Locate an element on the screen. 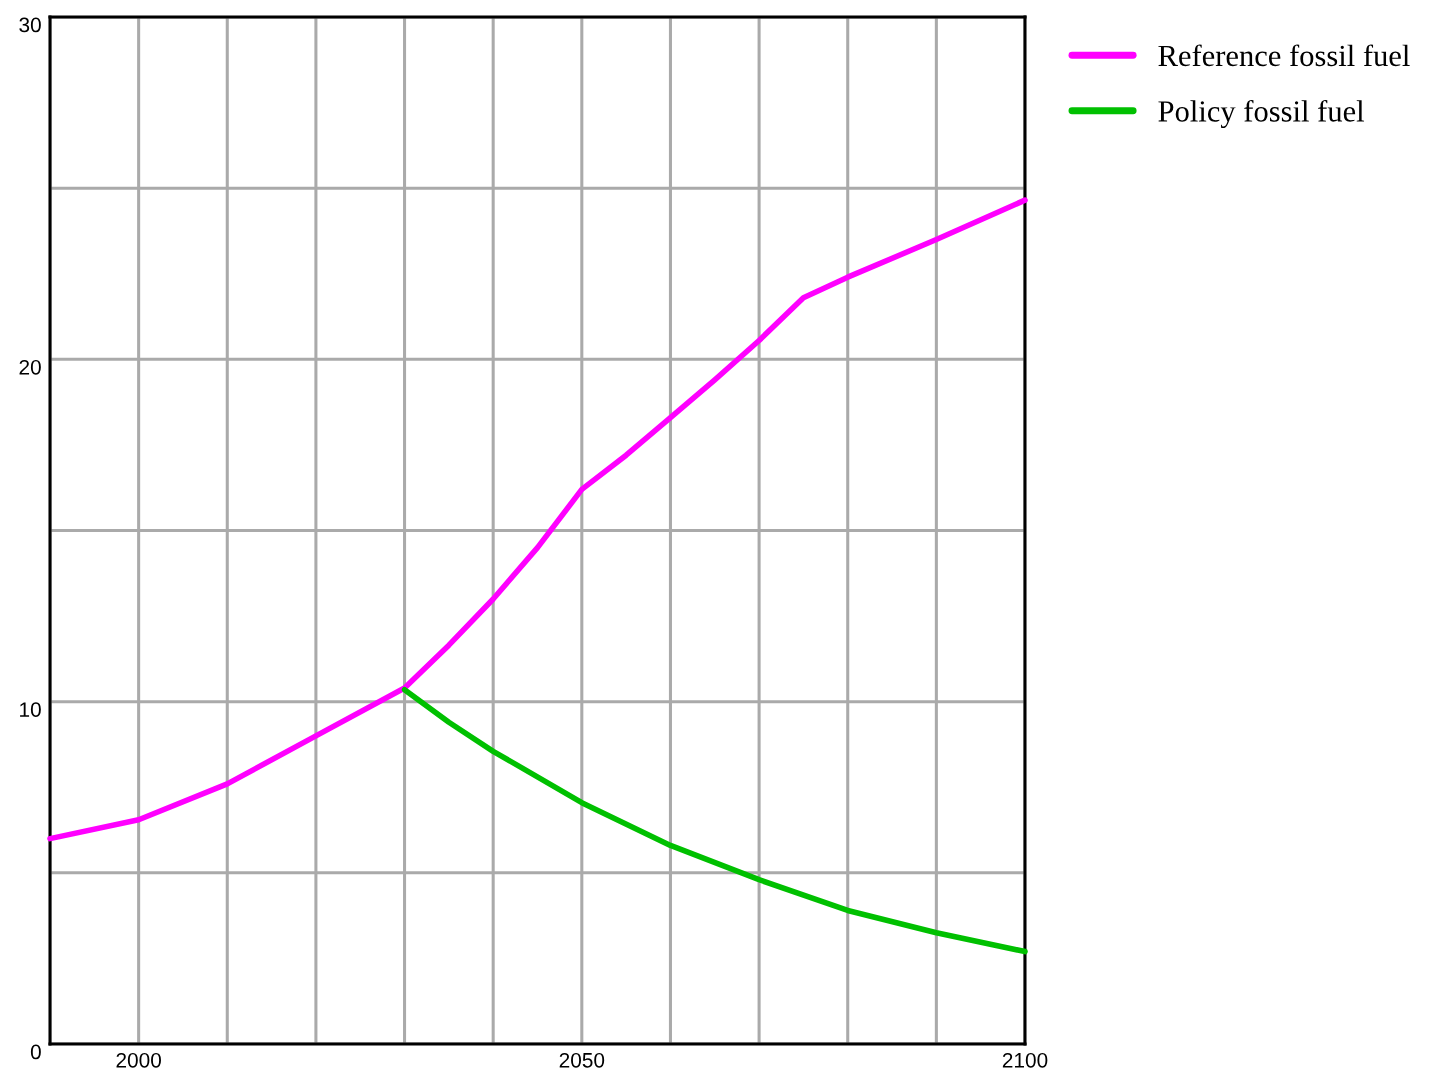  y-tick-label: 20 is located at coordinates (30, 367).